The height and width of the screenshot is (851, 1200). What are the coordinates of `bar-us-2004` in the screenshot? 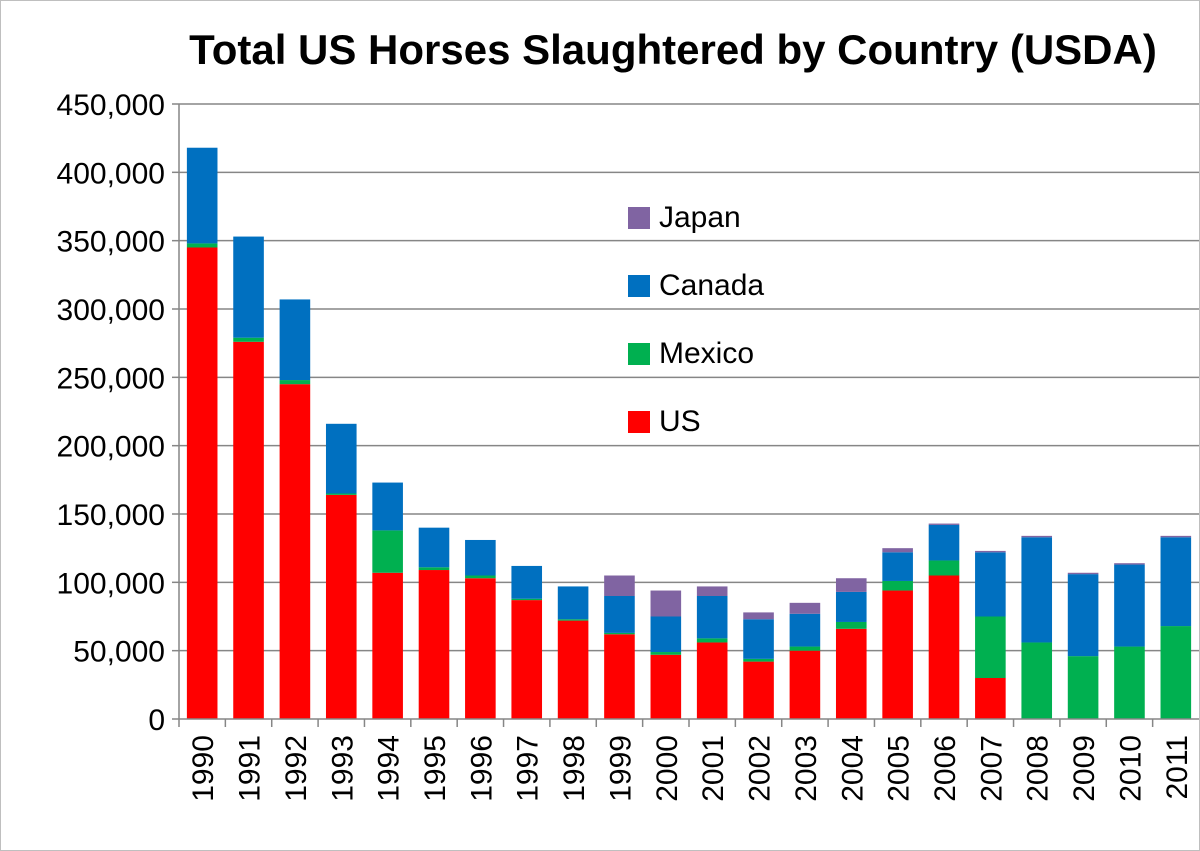 It's located at (851, 673).